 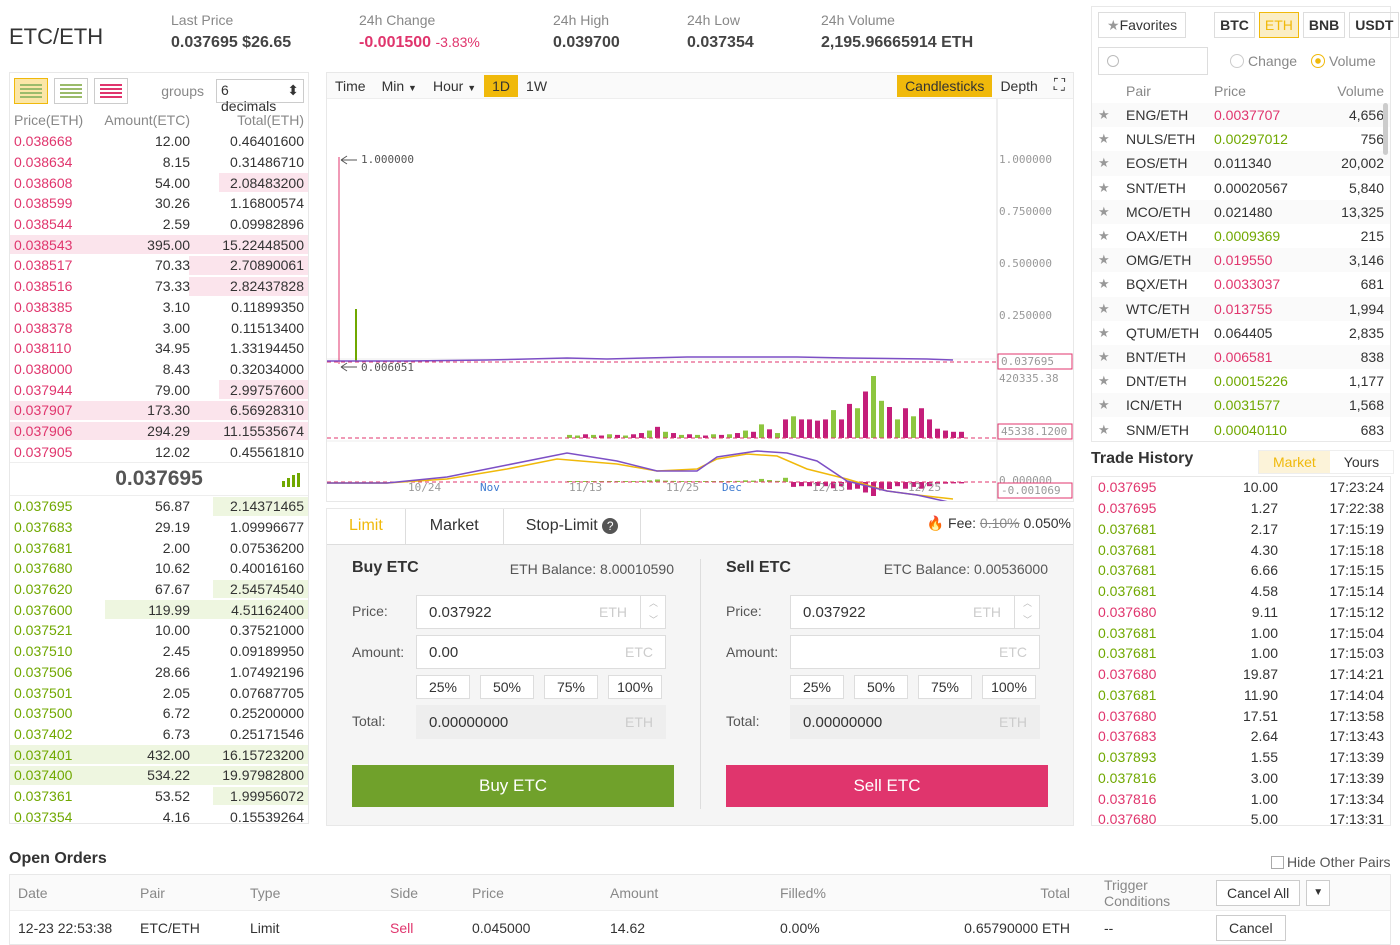 I want to click on market-search-input, so click(x=1153, y=61).